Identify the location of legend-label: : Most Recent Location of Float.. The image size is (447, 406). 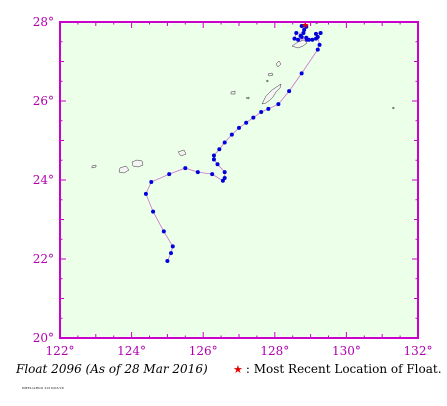
(343, 369).